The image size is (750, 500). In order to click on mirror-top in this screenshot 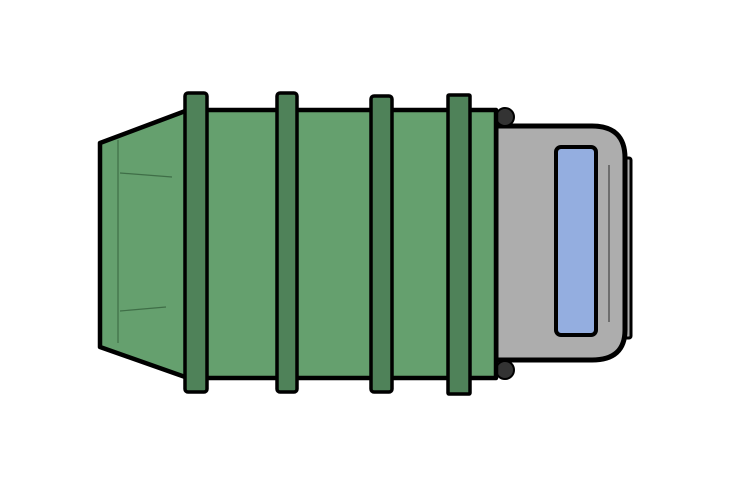, I will do `click(505, 117)`.